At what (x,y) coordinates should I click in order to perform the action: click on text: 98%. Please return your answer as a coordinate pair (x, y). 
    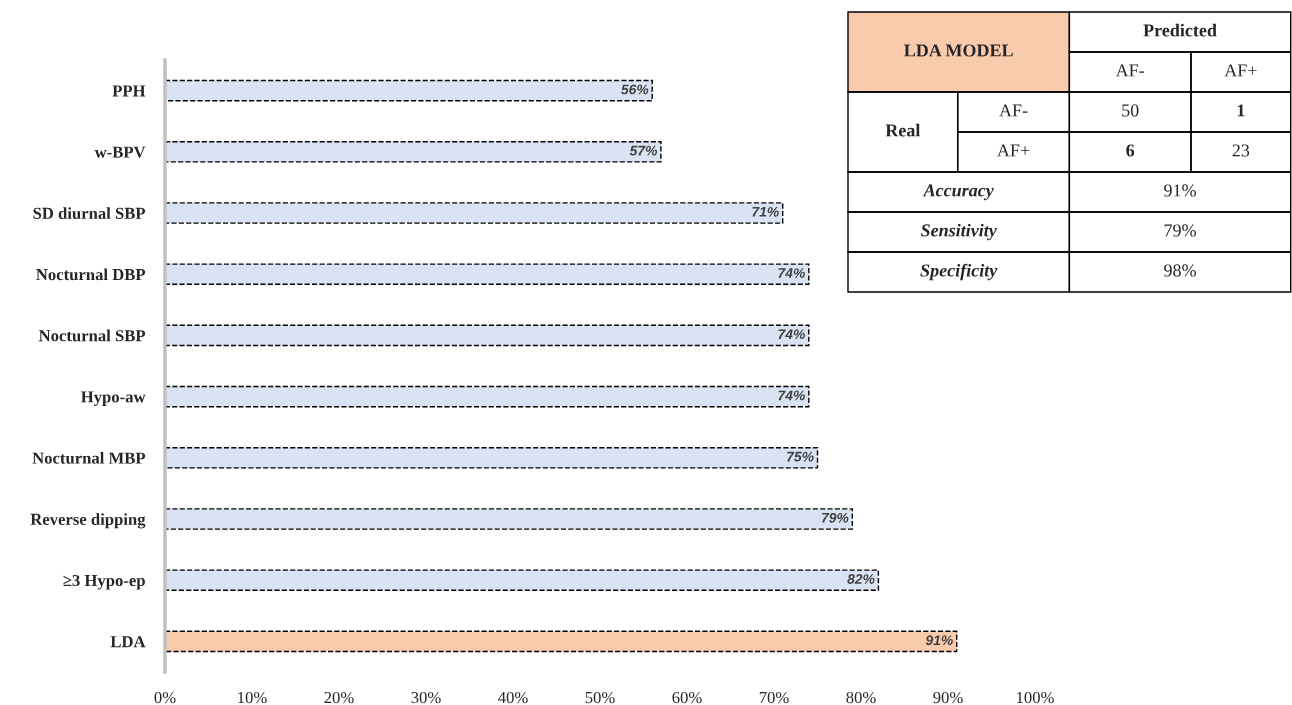
    Looking at the image, I should click on (1180, 270).